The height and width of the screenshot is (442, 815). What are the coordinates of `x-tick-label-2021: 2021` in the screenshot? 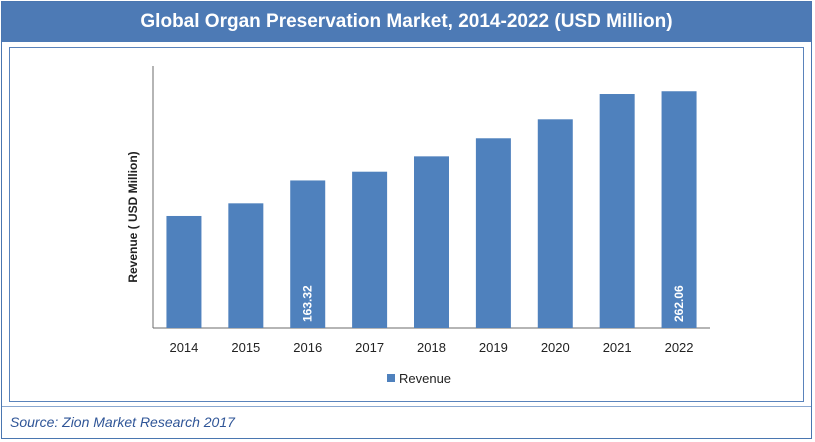 It's located at (617, 347).